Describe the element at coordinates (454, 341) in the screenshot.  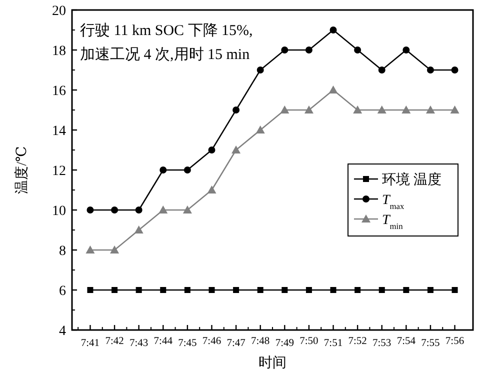
I see `x-tick-label: 7:56` at that location.